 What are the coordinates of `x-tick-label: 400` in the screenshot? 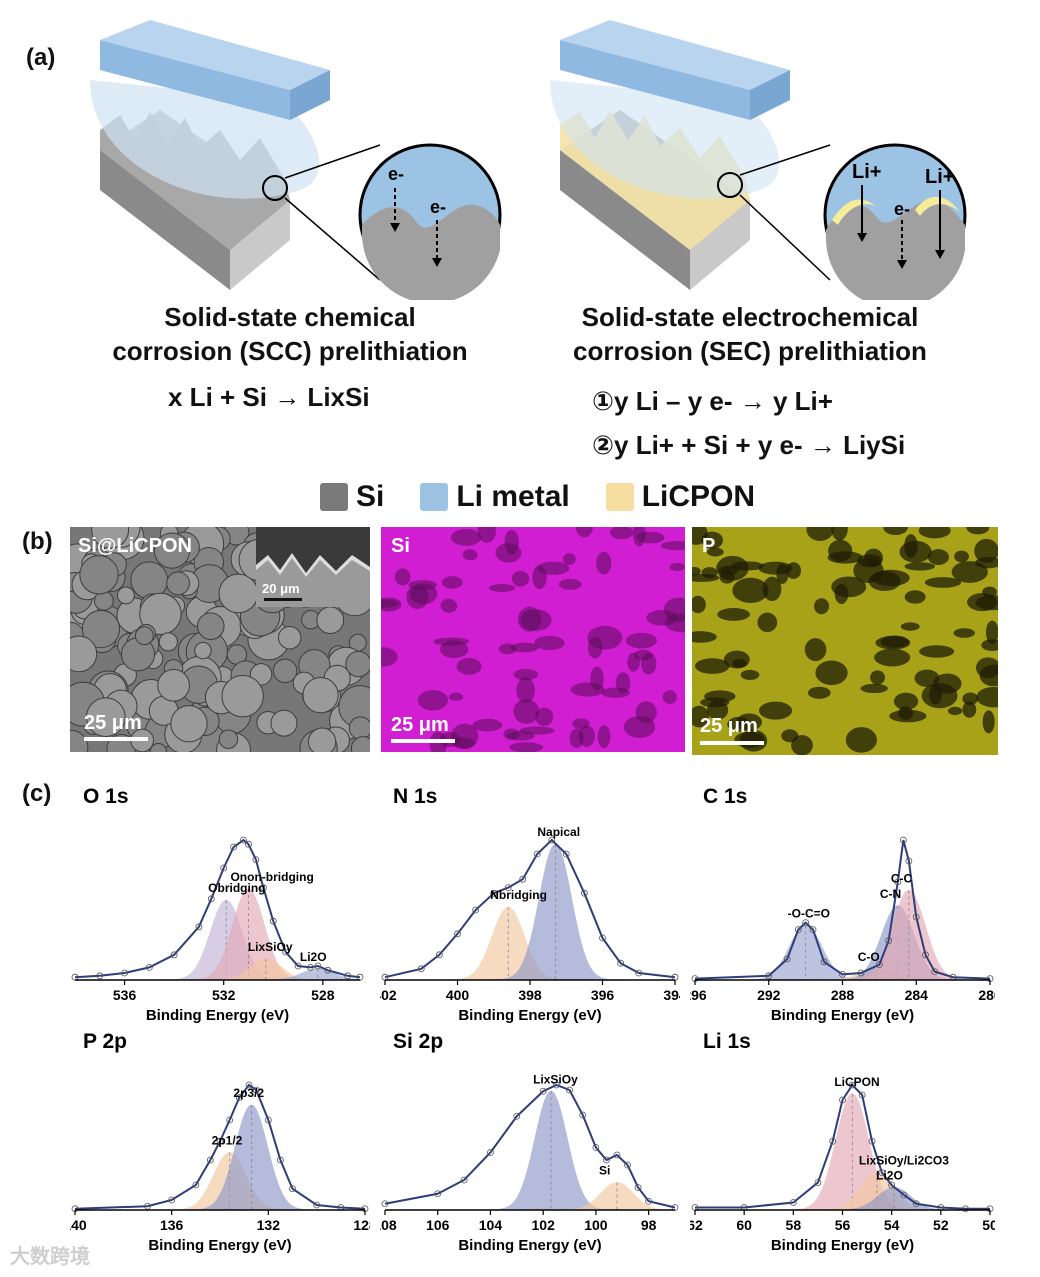 It's located at (458, 995).